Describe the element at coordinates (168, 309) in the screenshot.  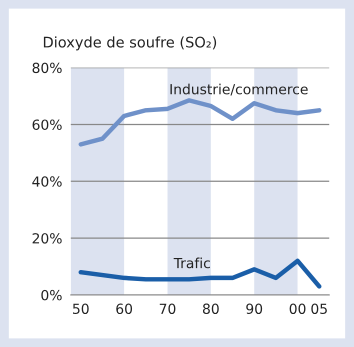
I see `x-tick-label: 70` at that location.